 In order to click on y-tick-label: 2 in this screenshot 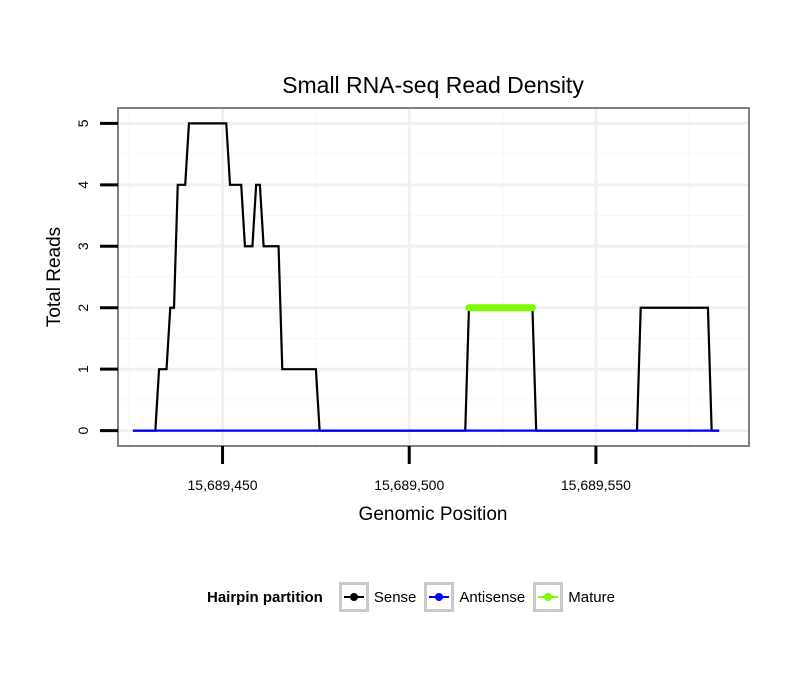, I will do `click(83, 308)`.